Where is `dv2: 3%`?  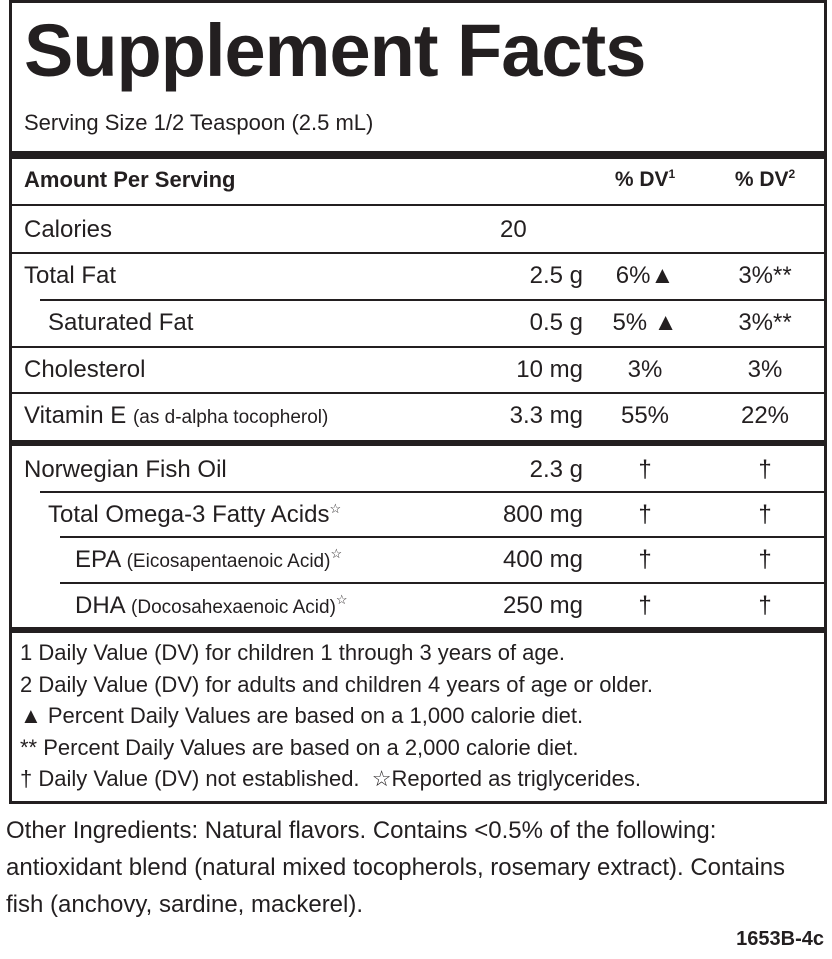 dv2: 3% is located at coordinates (765, 369).